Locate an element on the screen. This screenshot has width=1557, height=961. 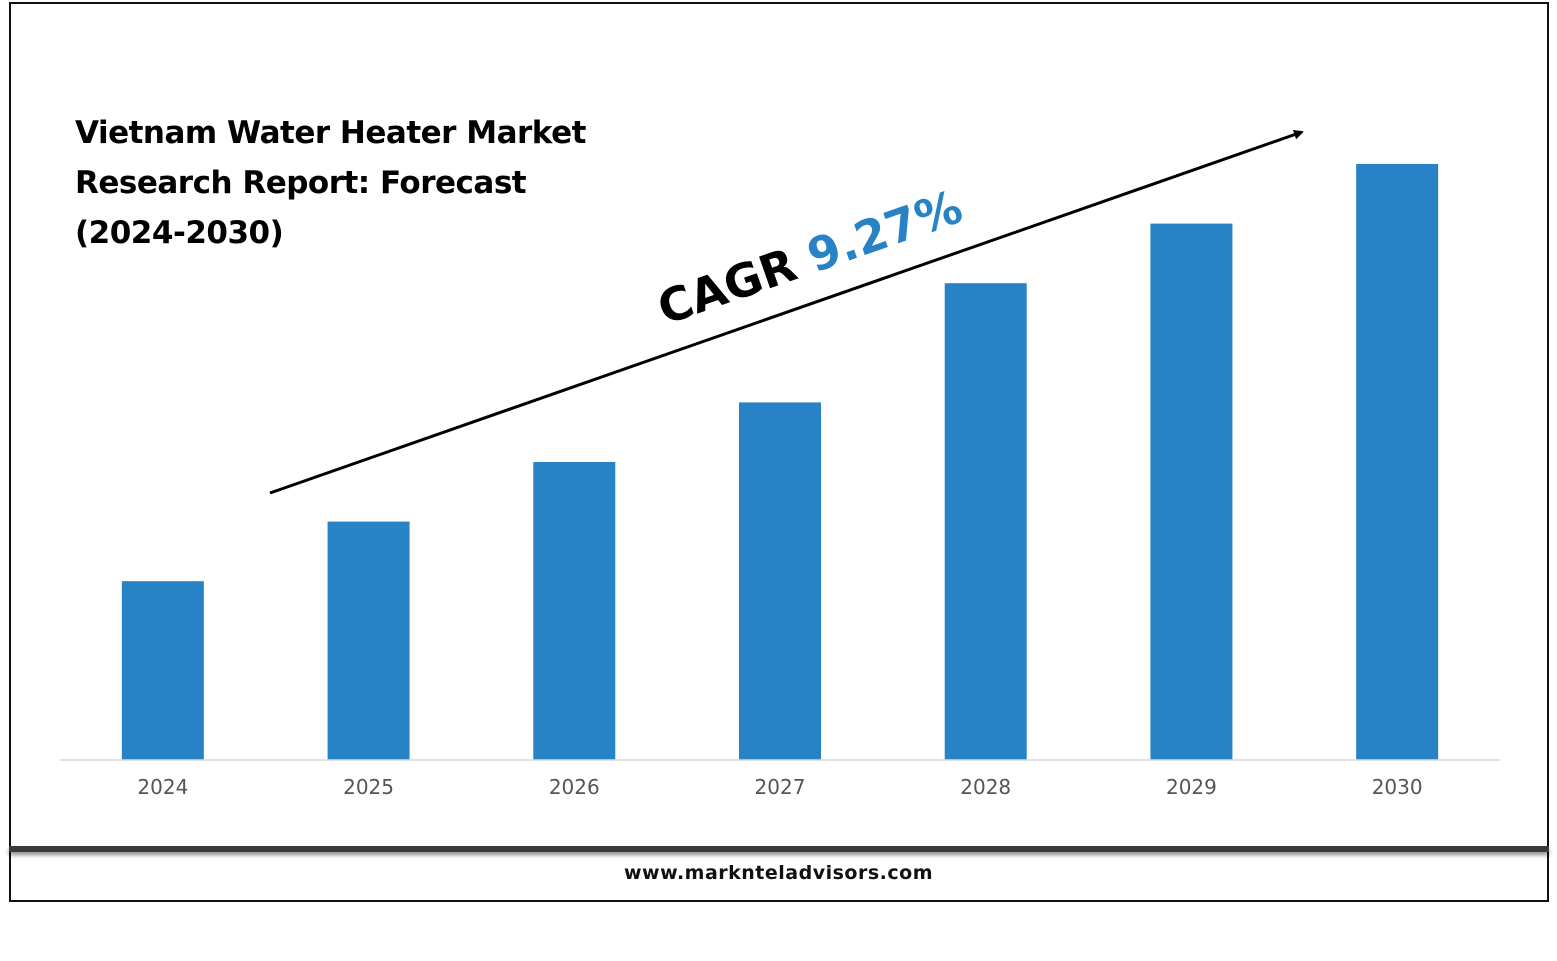
bar-2030 is located at coordinates (1397, 462).